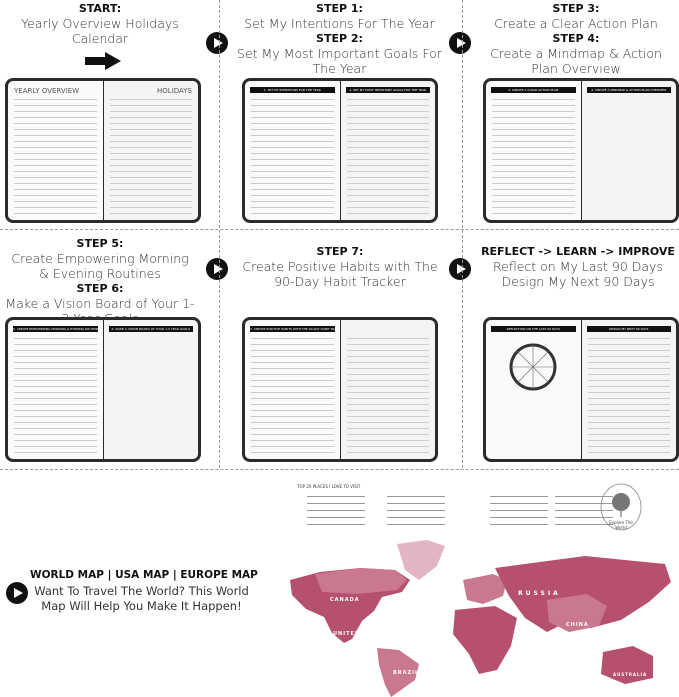  Describe the element at coordinates (144, 575) in the screenshot. I see `map-section-title: WORLD MAP | USA MAP | EUROPE MAP` at that location.